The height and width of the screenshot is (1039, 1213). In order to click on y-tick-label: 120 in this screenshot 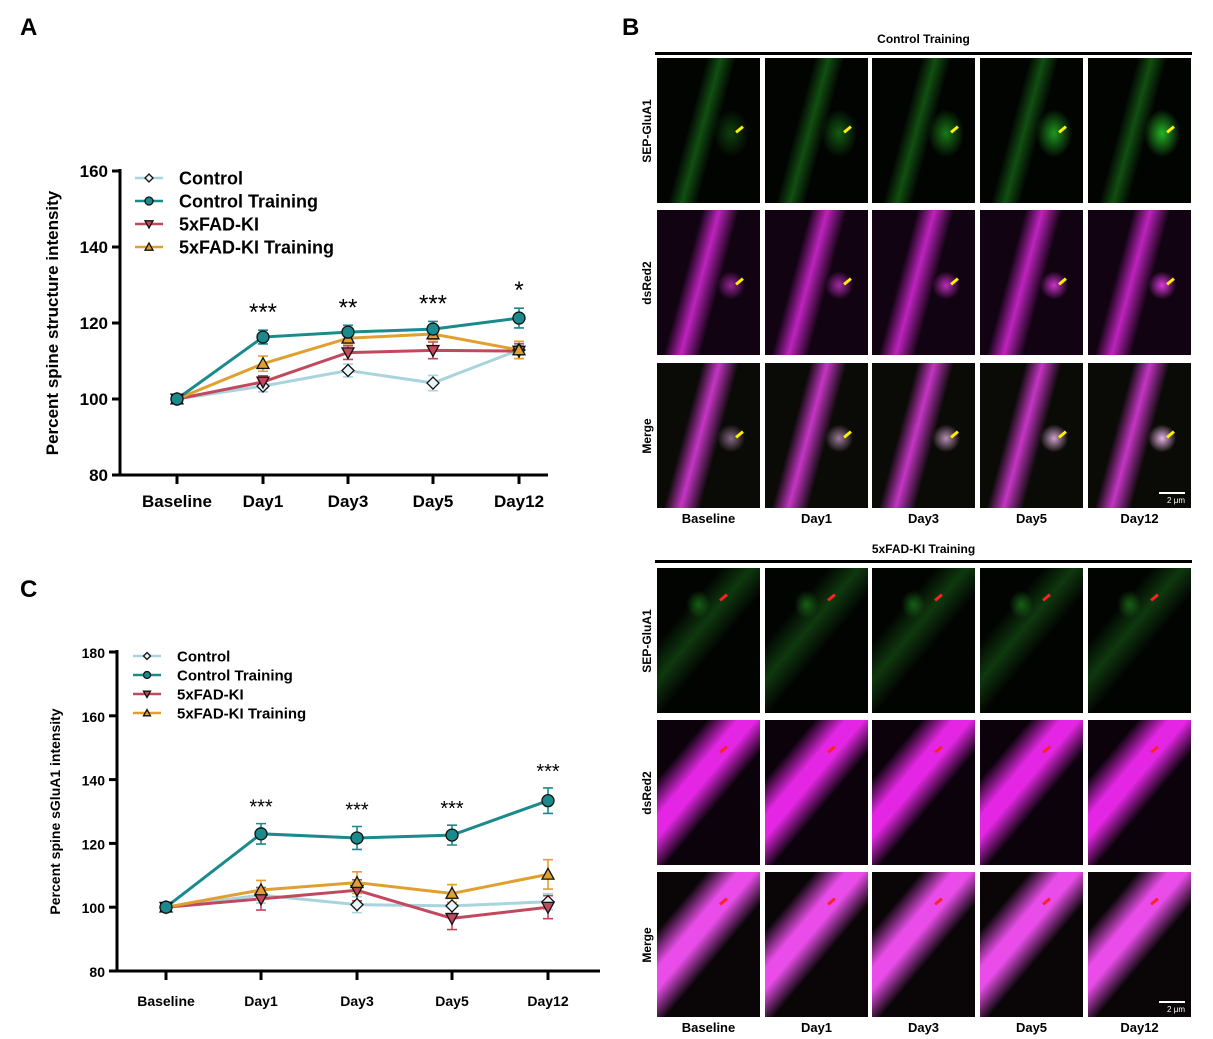, I will do `click(94, 323)`.